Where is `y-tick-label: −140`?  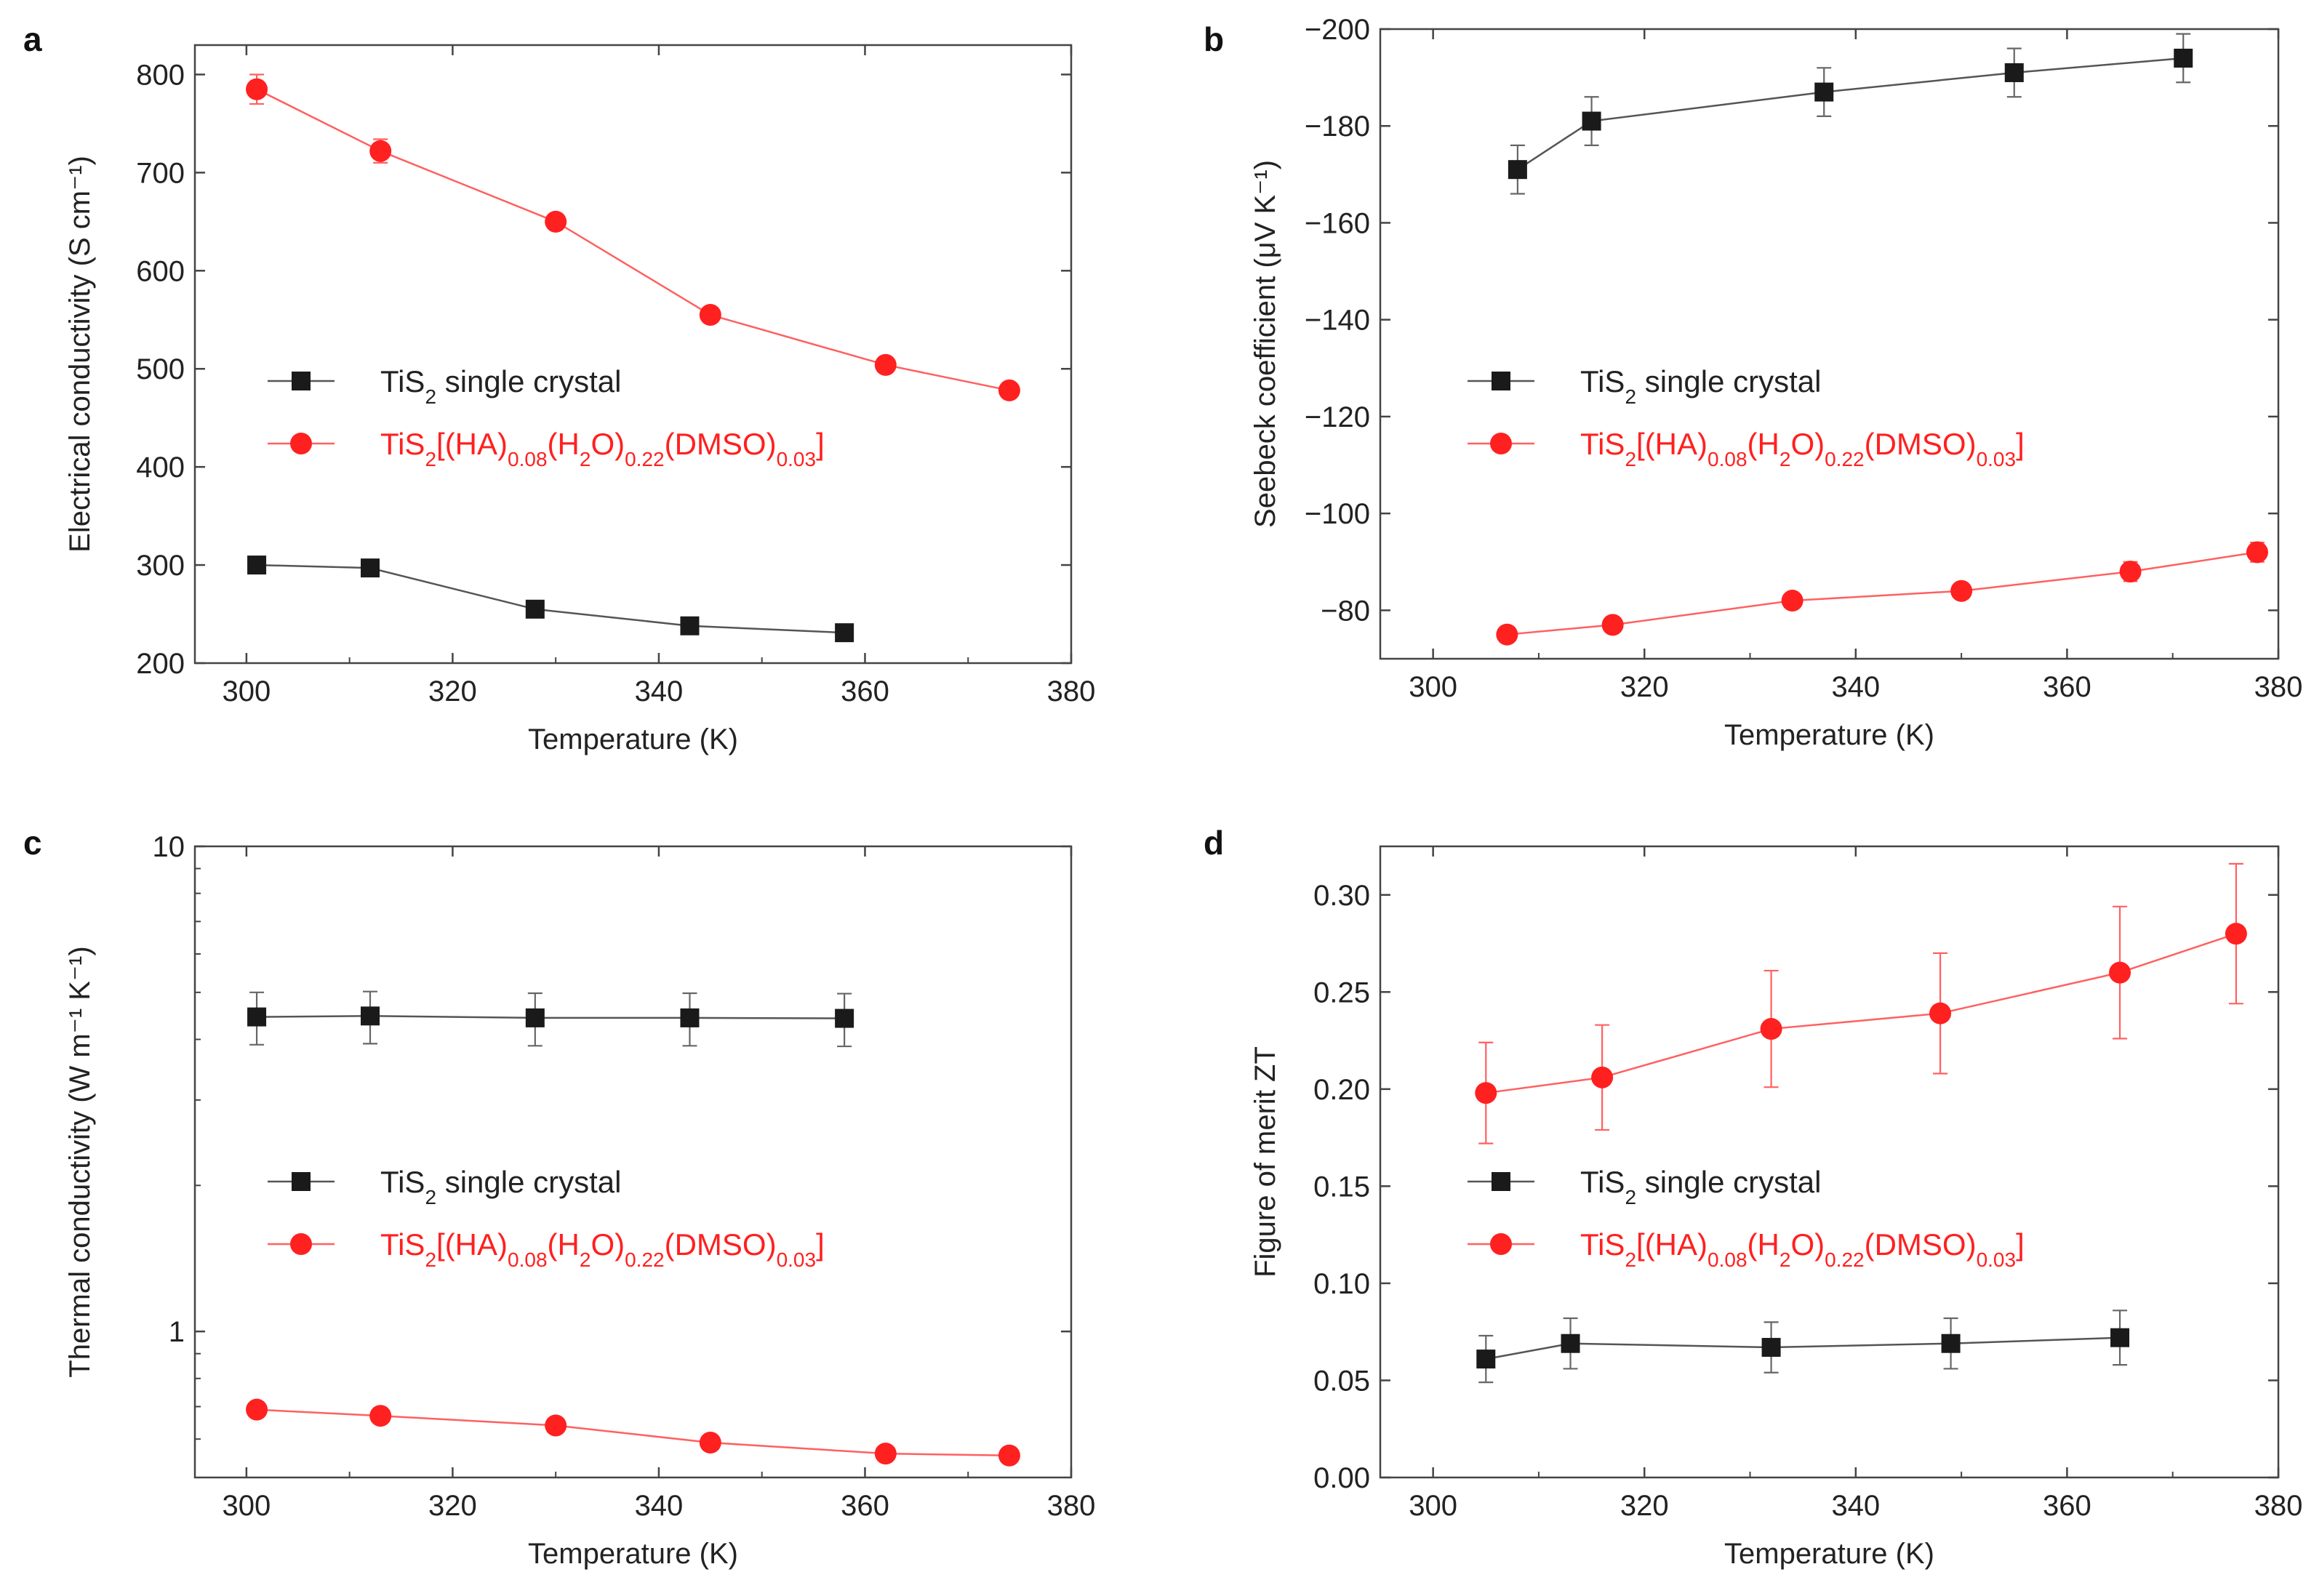
y-tick-label: −140 is located at coordinates (1337, 321).